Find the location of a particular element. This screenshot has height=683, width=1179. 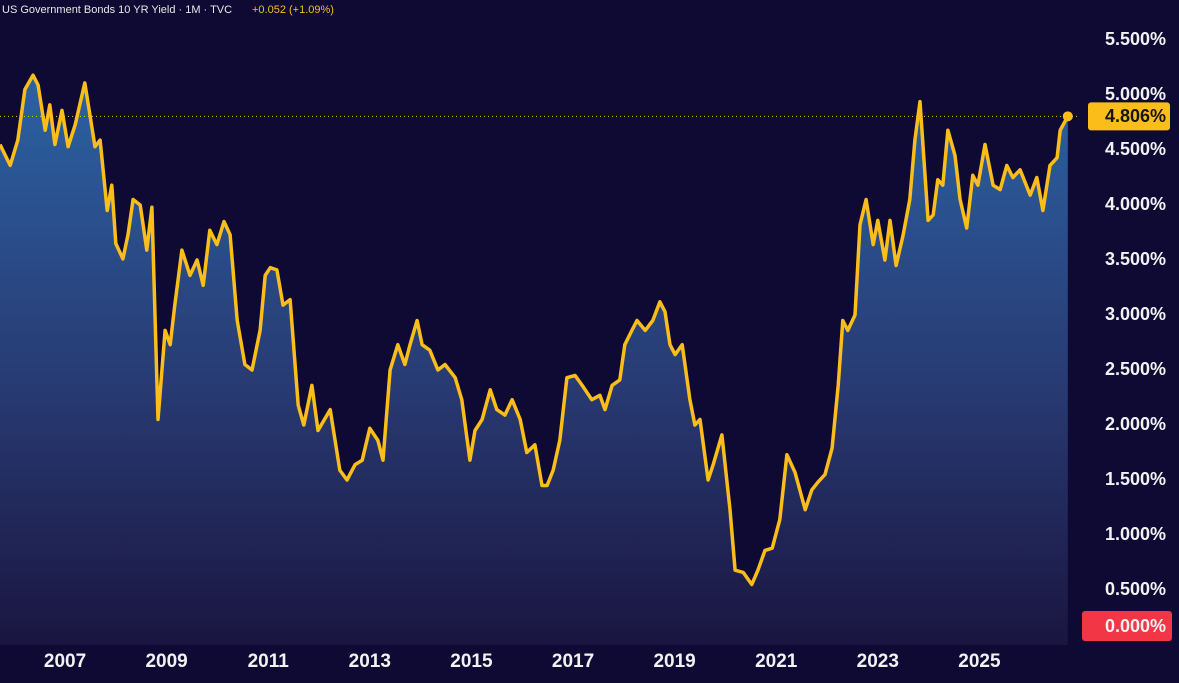

marker-label: 0.000% is located at coordinates (1135, 626).